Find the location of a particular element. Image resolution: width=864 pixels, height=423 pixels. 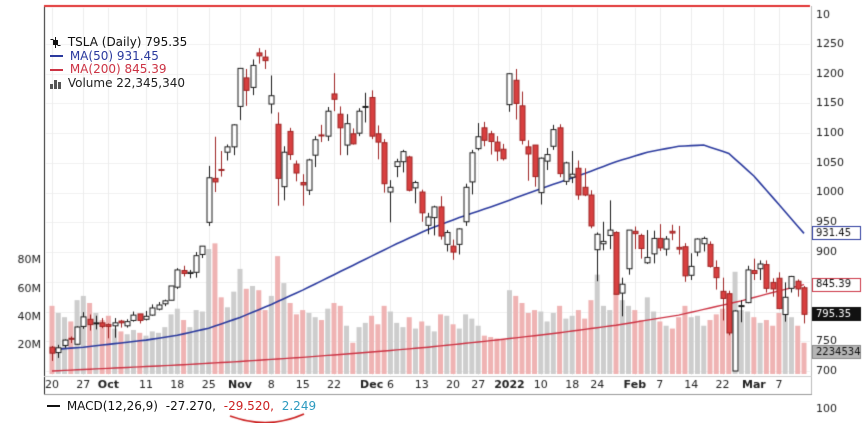

ma200-label: MA(200) 845.39 is located at coordinates (118, 69).